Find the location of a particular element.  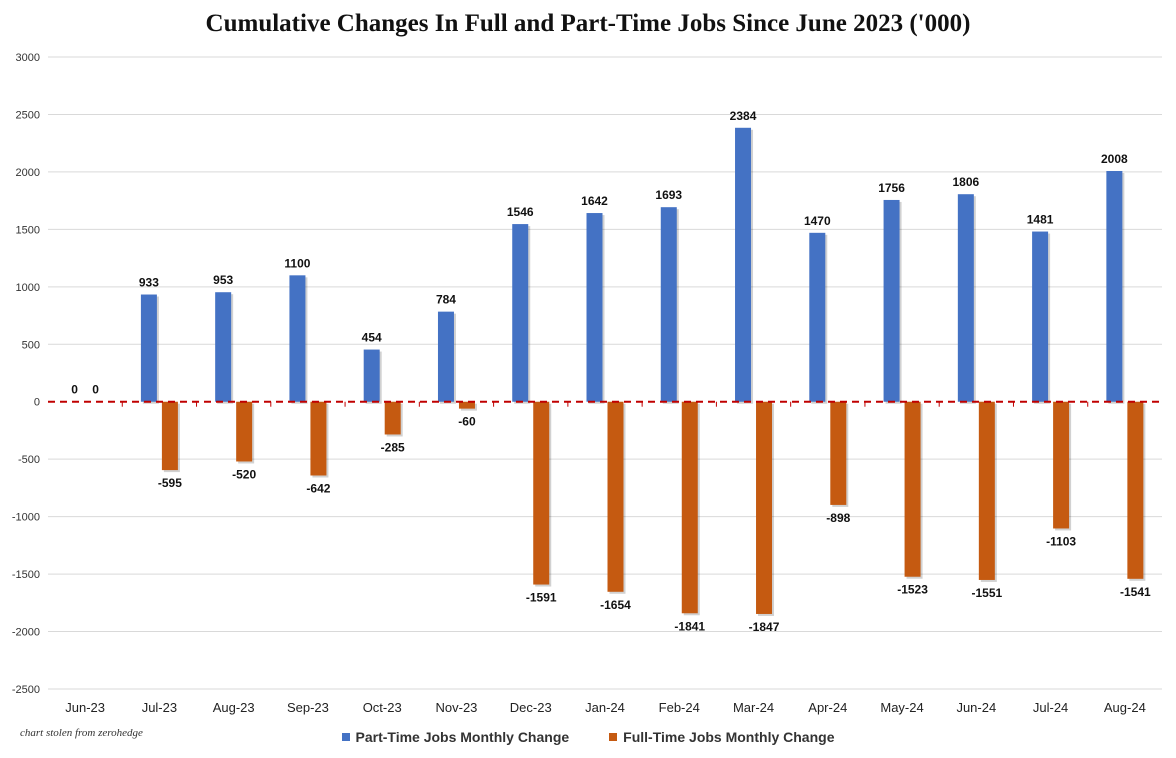

data-label-full-time: -1523 is located at coordinates (912, 590).